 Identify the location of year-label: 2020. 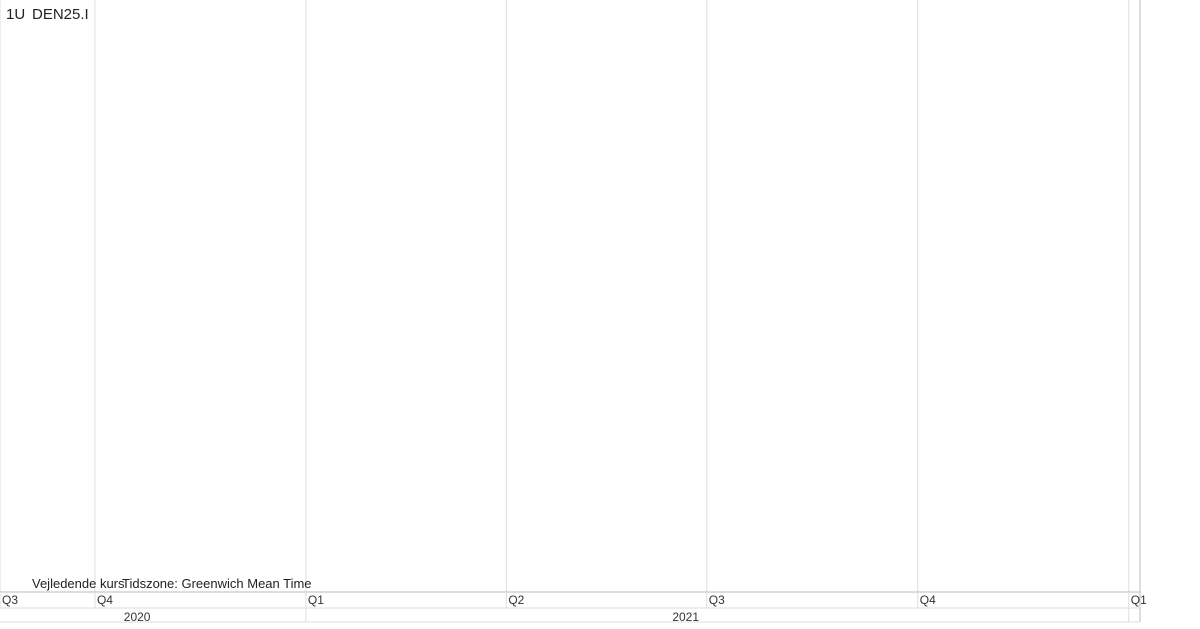
(137, 617).